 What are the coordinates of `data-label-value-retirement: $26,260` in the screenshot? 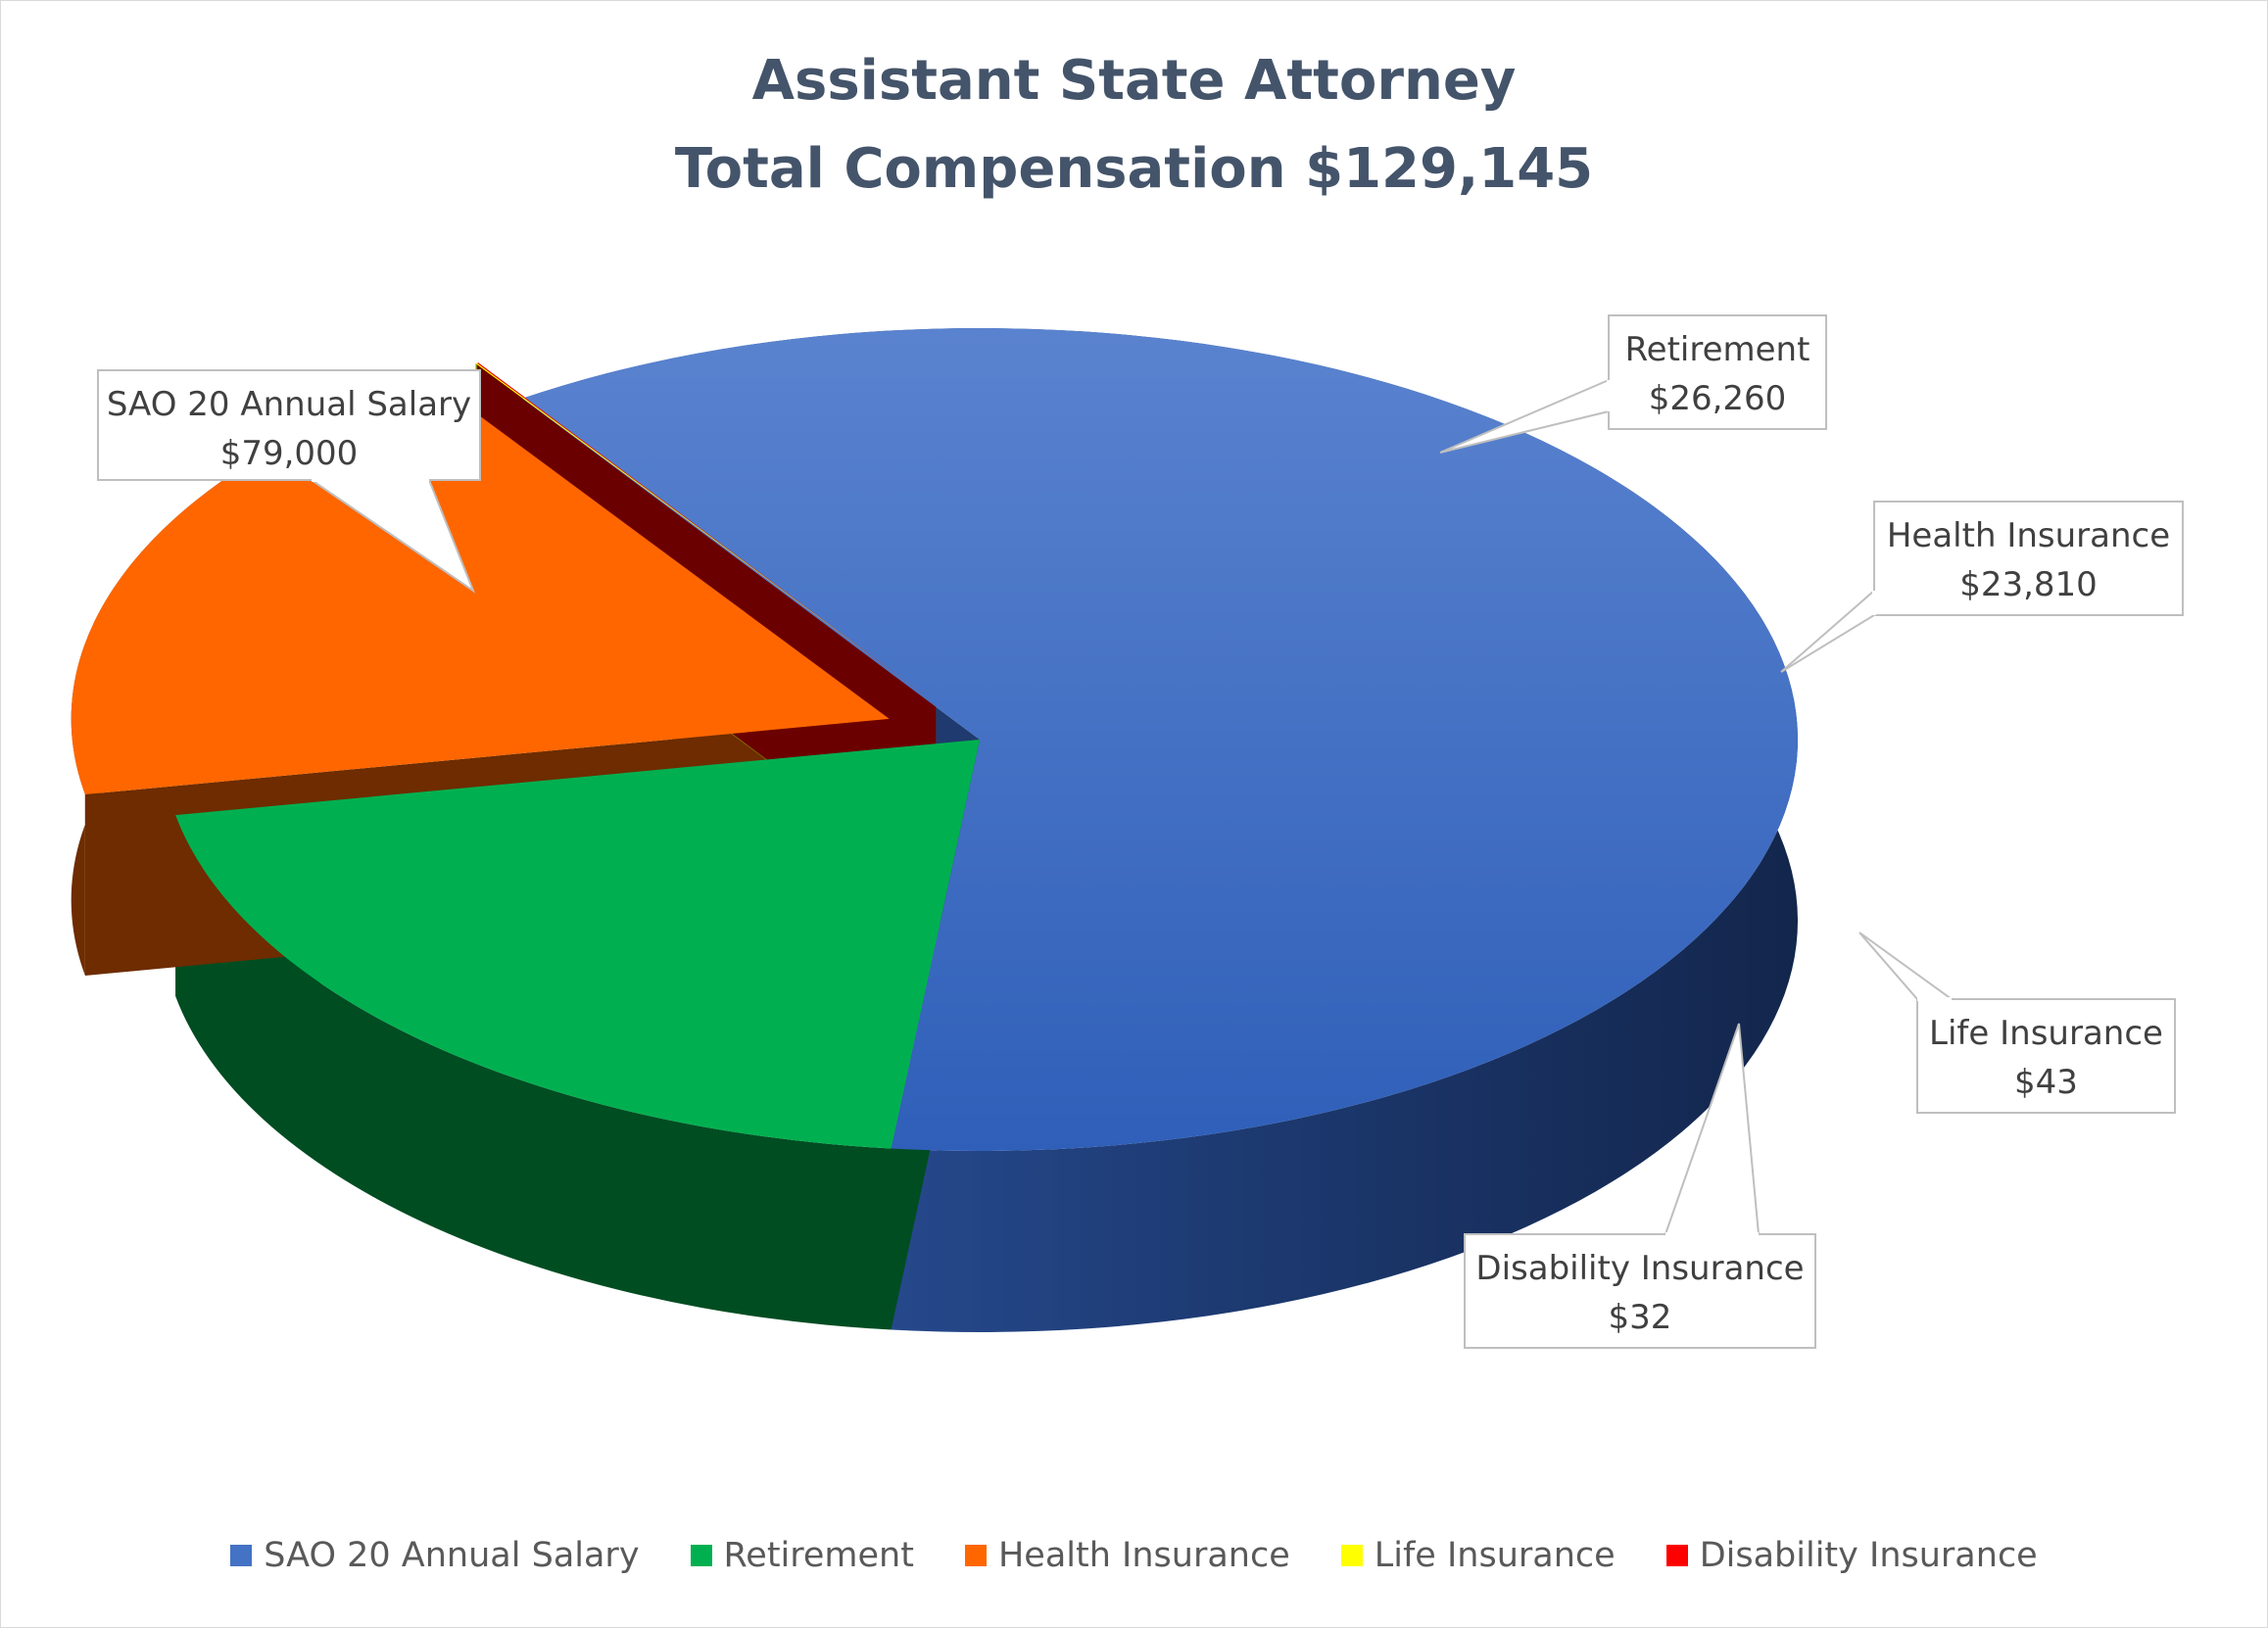 It's located at (1718, 398).